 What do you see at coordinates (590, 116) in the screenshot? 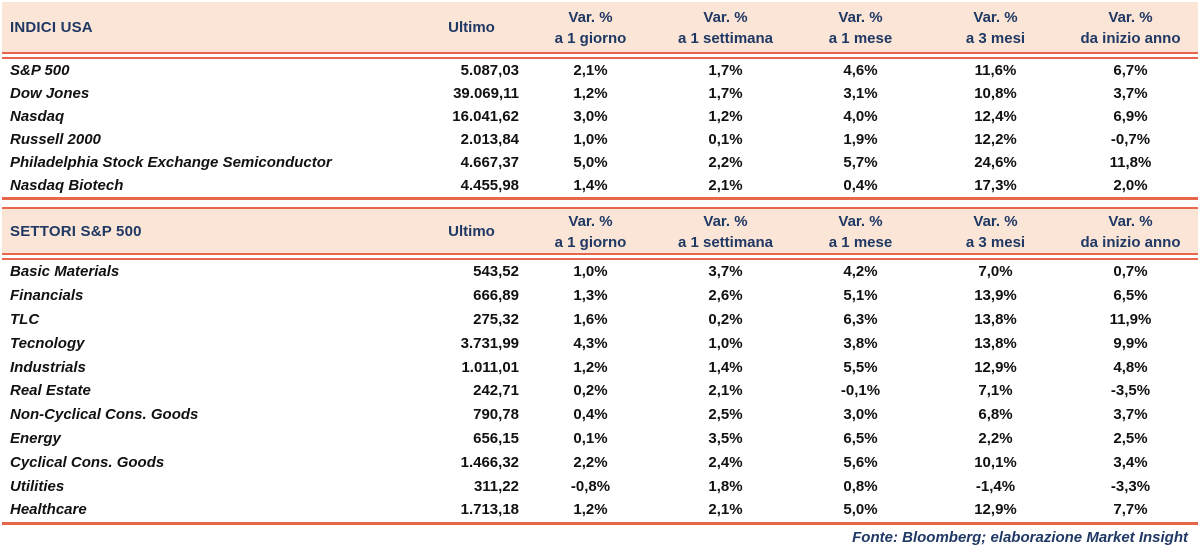
I see `var-value: 3,0%` at bounding box center [590, 116].